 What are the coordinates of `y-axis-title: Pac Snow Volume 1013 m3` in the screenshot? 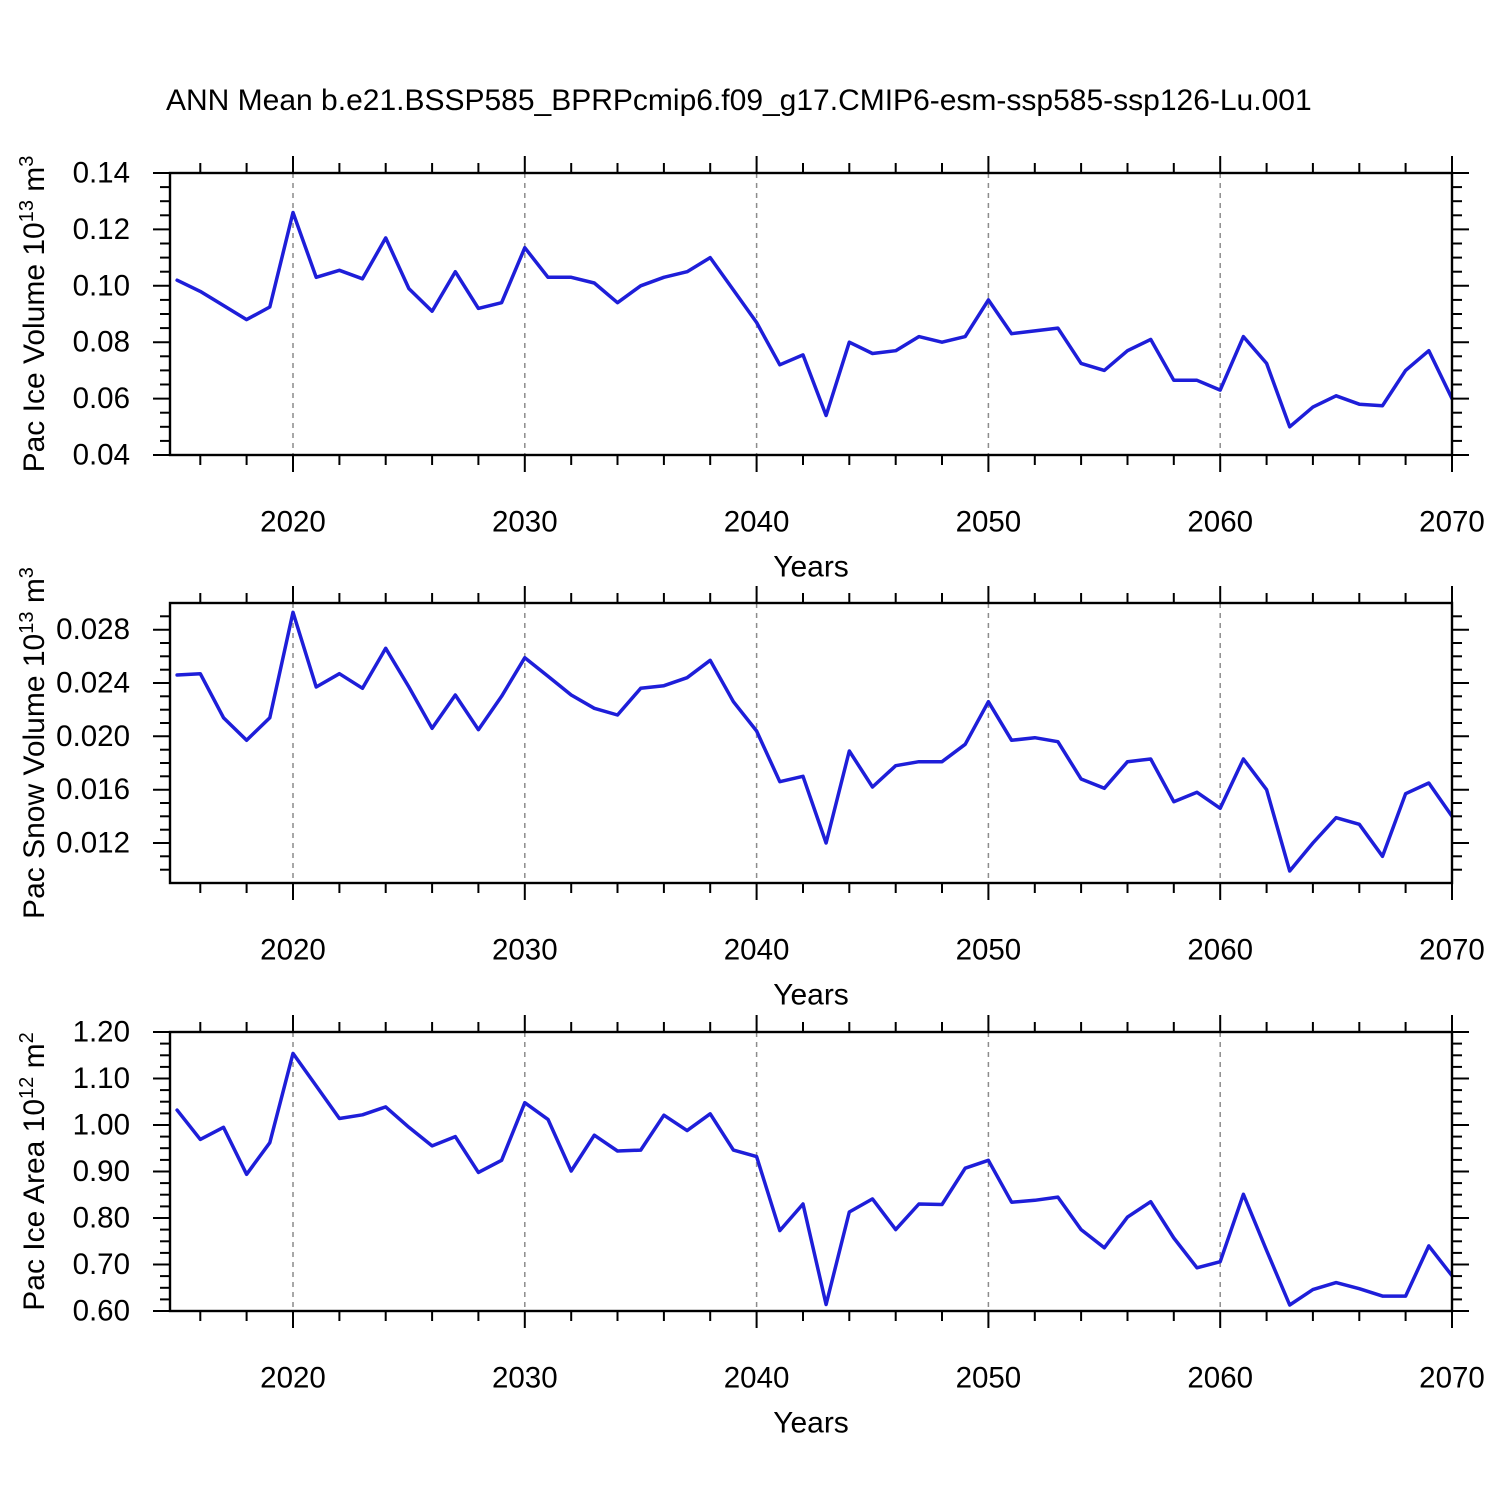 It's located at (33, 743).